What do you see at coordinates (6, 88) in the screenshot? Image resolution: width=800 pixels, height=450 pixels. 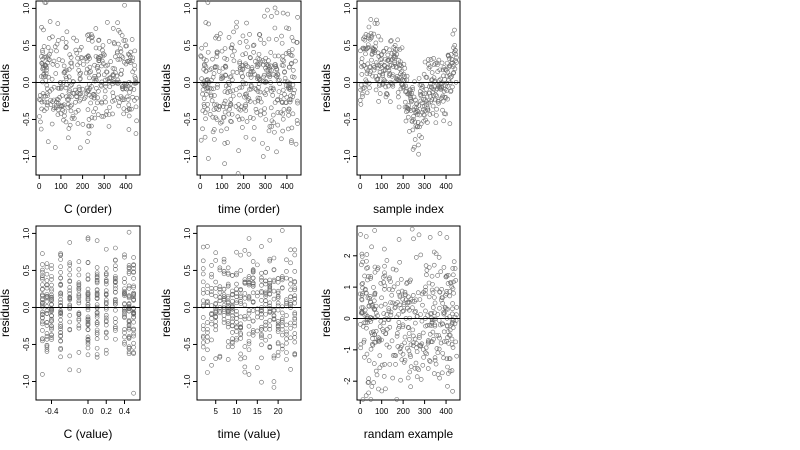 I see `y-axis-title: residuals` at bounding box center [6, 88].